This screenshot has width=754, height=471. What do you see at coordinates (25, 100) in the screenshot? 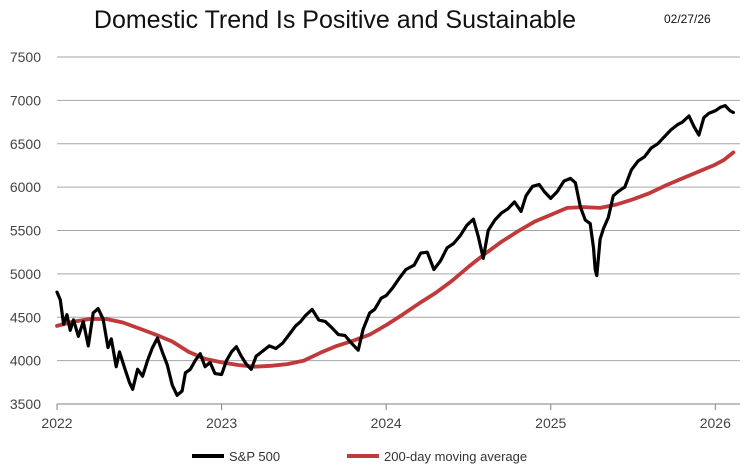
I see `y-tick-label: 7000` at bounding box center [25, 100].